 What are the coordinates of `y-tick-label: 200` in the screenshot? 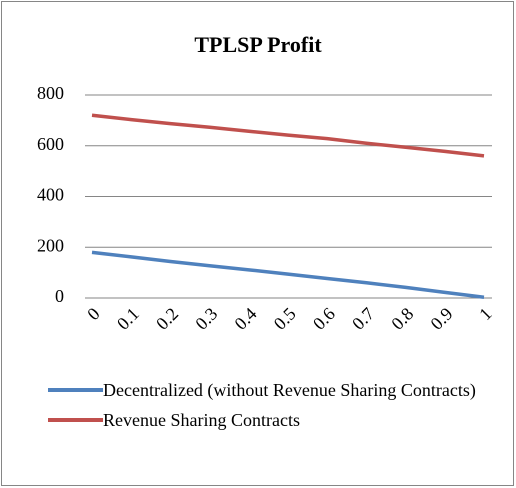 It's located at (50, 245).